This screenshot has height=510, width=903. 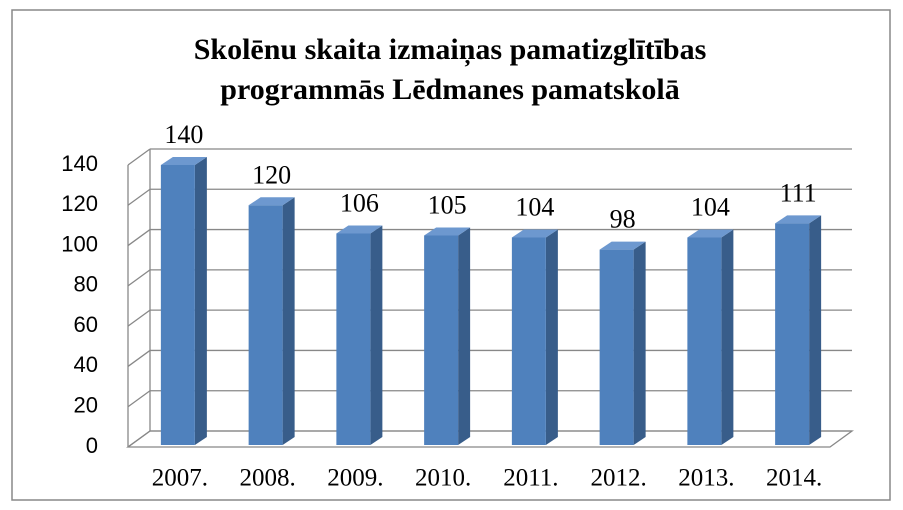 What do you see at coordinates (450, 50) in the screenshot?
I see `chart-title: Skolēnu skaita izmaiņas pamatizglītības` at bounding box center [450, 50].